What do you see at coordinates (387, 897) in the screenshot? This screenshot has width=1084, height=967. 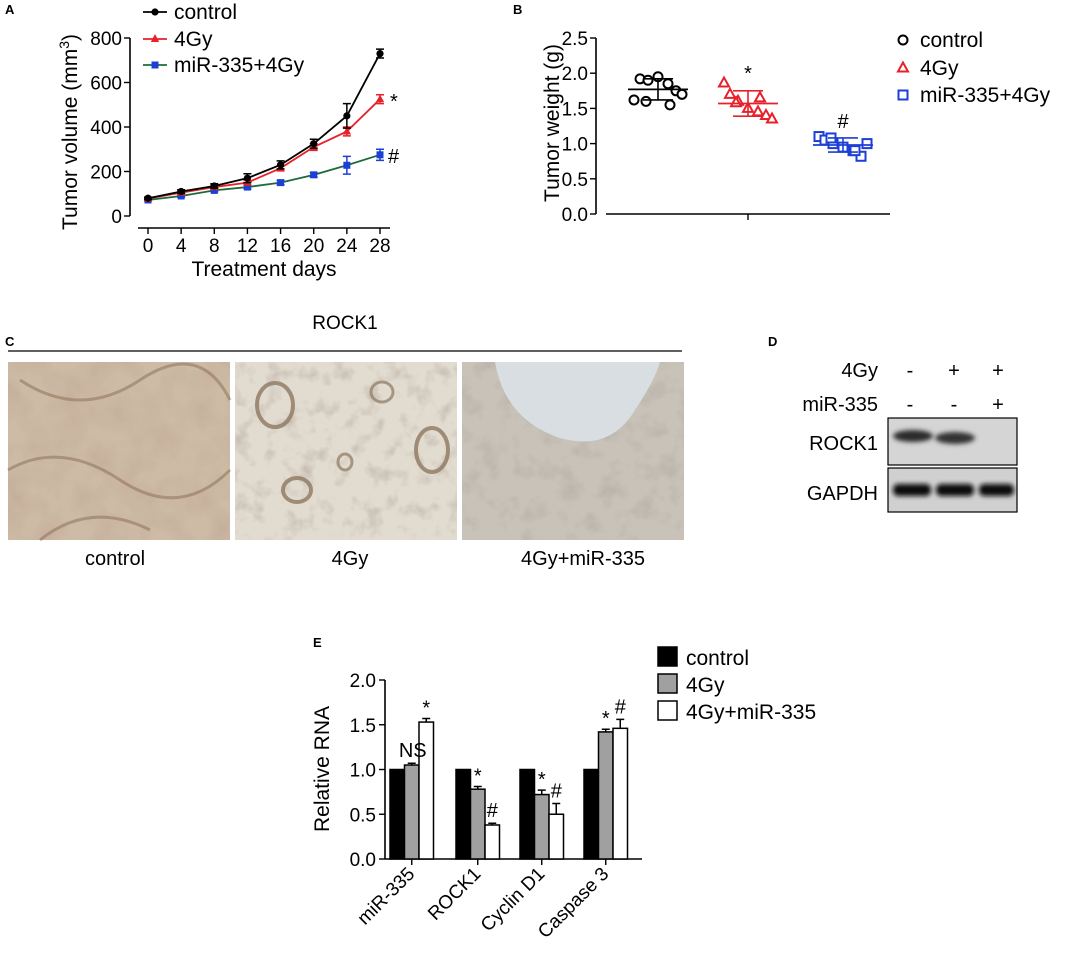 I see `x-tick-label: miR-335` at bounding box center [387, 897].